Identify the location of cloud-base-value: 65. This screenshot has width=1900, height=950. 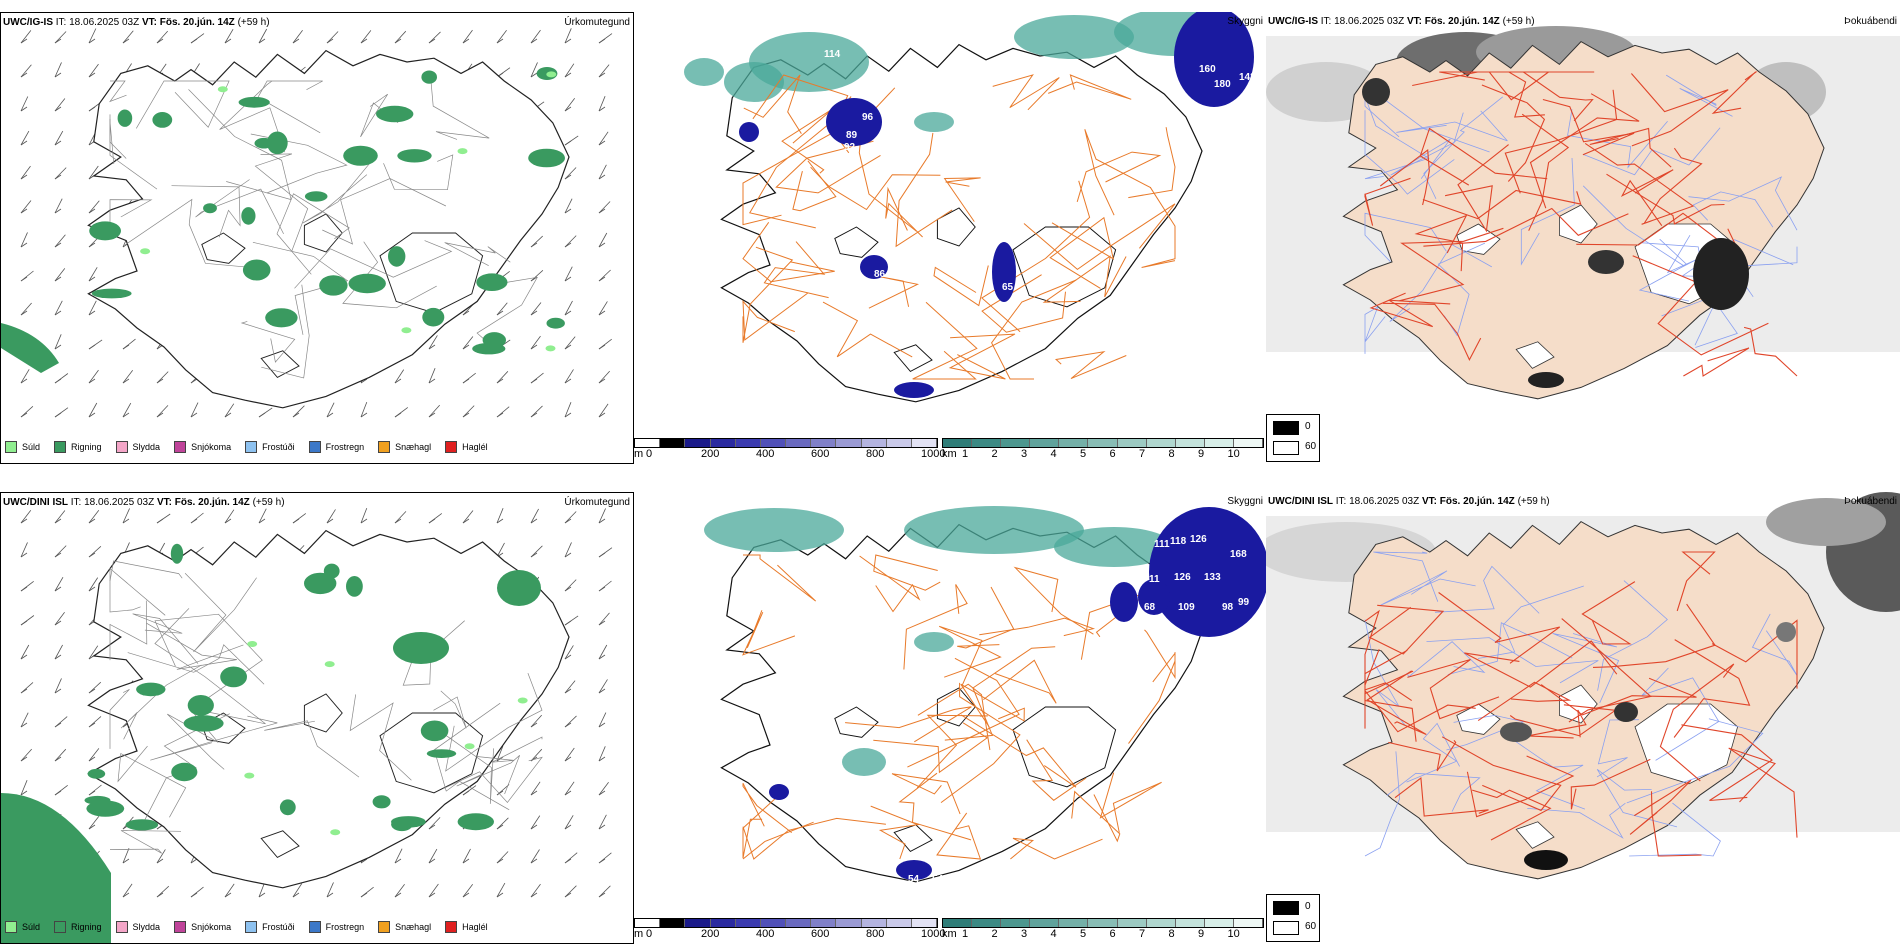
(1008, 287).